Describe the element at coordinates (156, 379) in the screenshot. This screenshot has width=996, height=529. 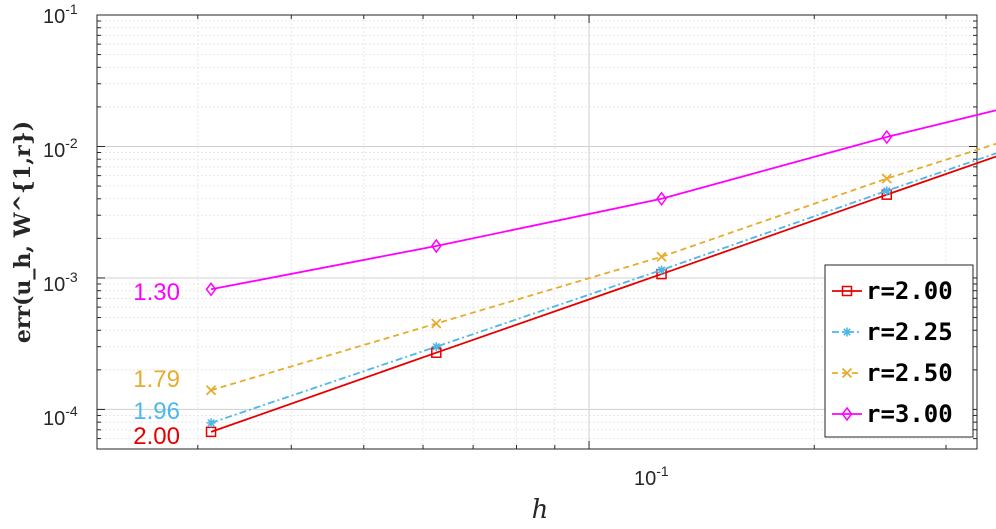
I see `rate-label: 1.79` at that location.